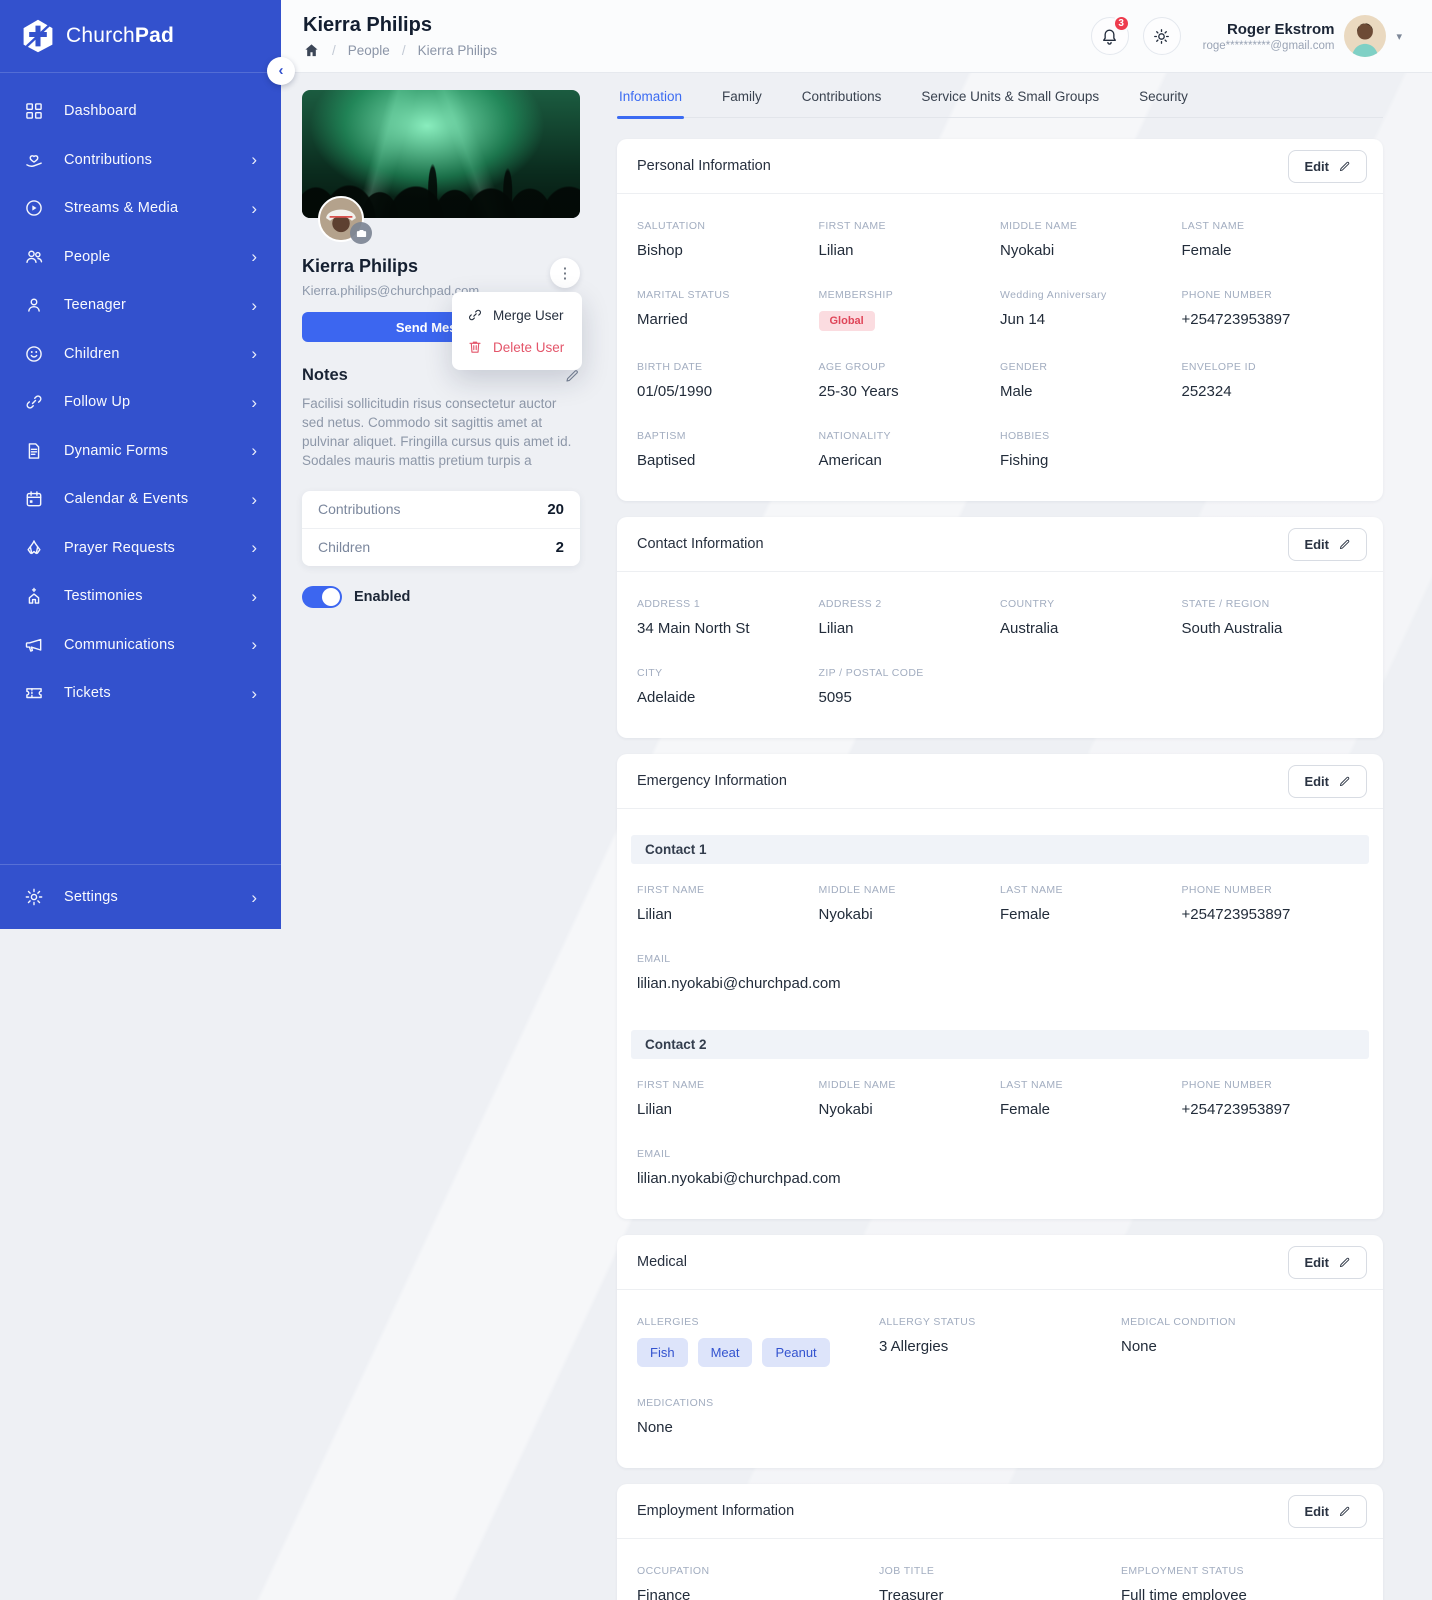  I want to click on sidebar-item-label: Dashboard, so click(100, 111).